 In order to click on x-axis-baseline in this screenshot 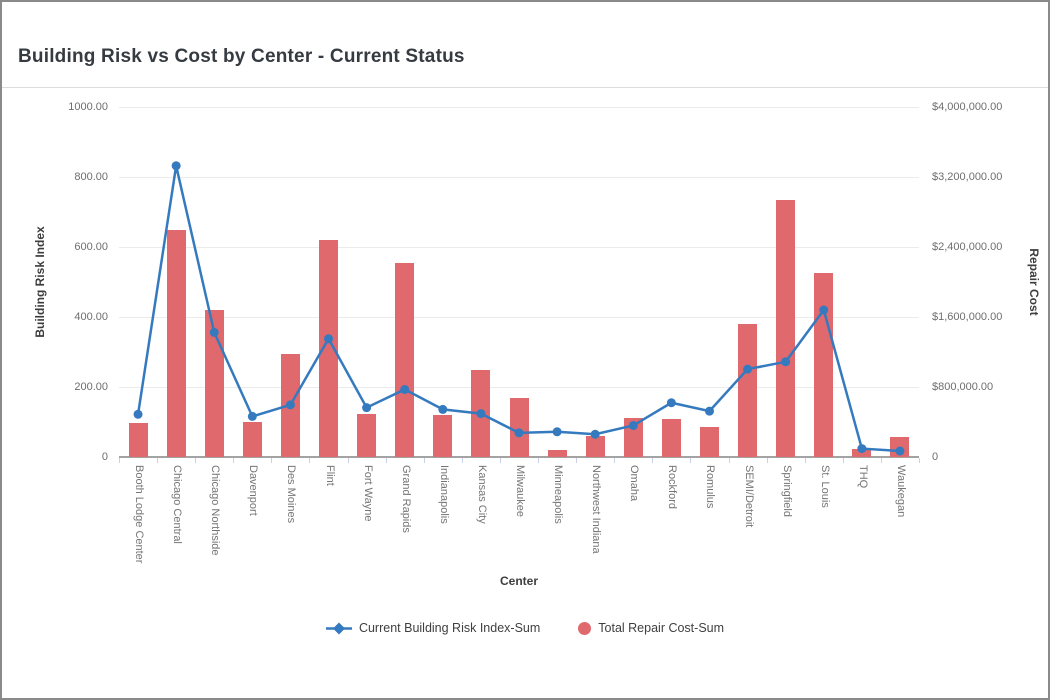, I will do `click(519, 457)`.